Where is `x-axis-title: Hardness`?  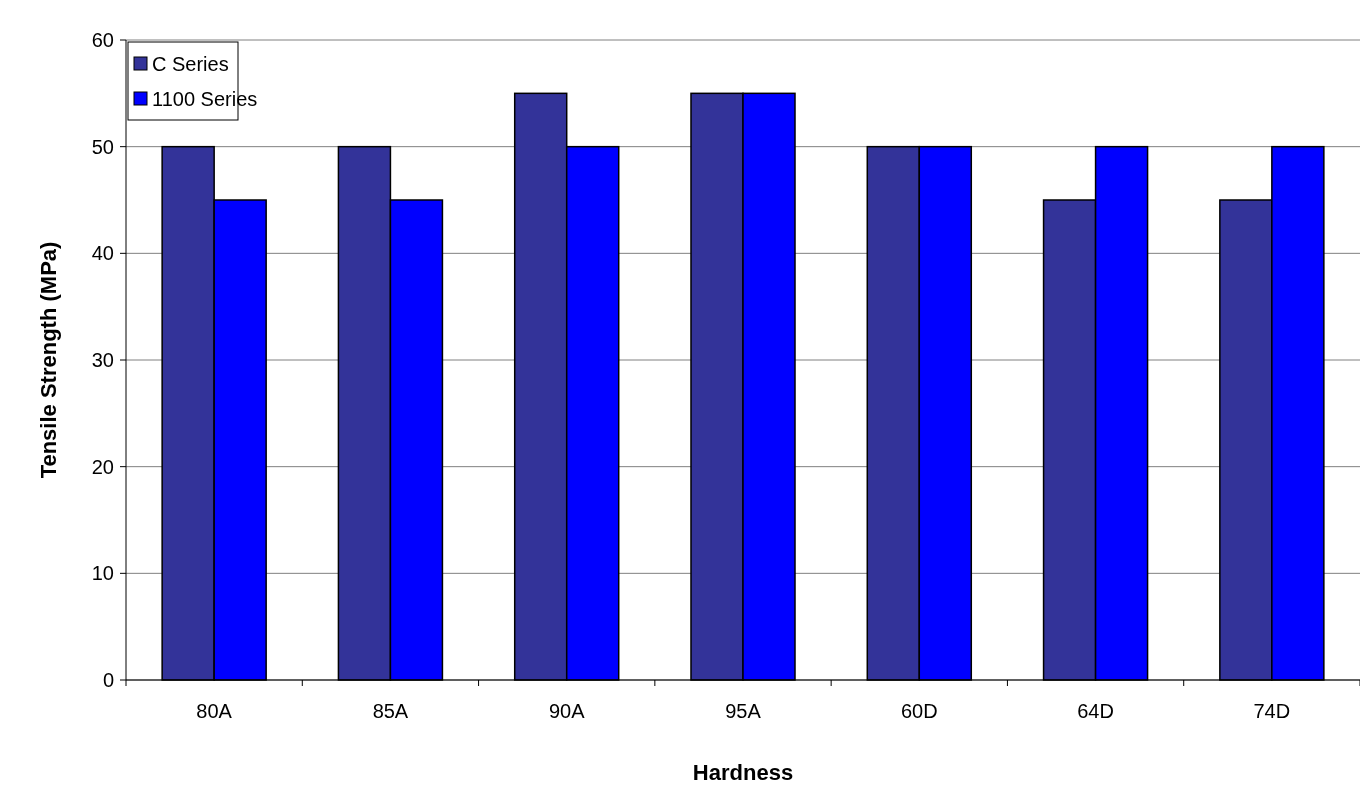
x-axis-title: Hardness is located at coordinates (743, 772).